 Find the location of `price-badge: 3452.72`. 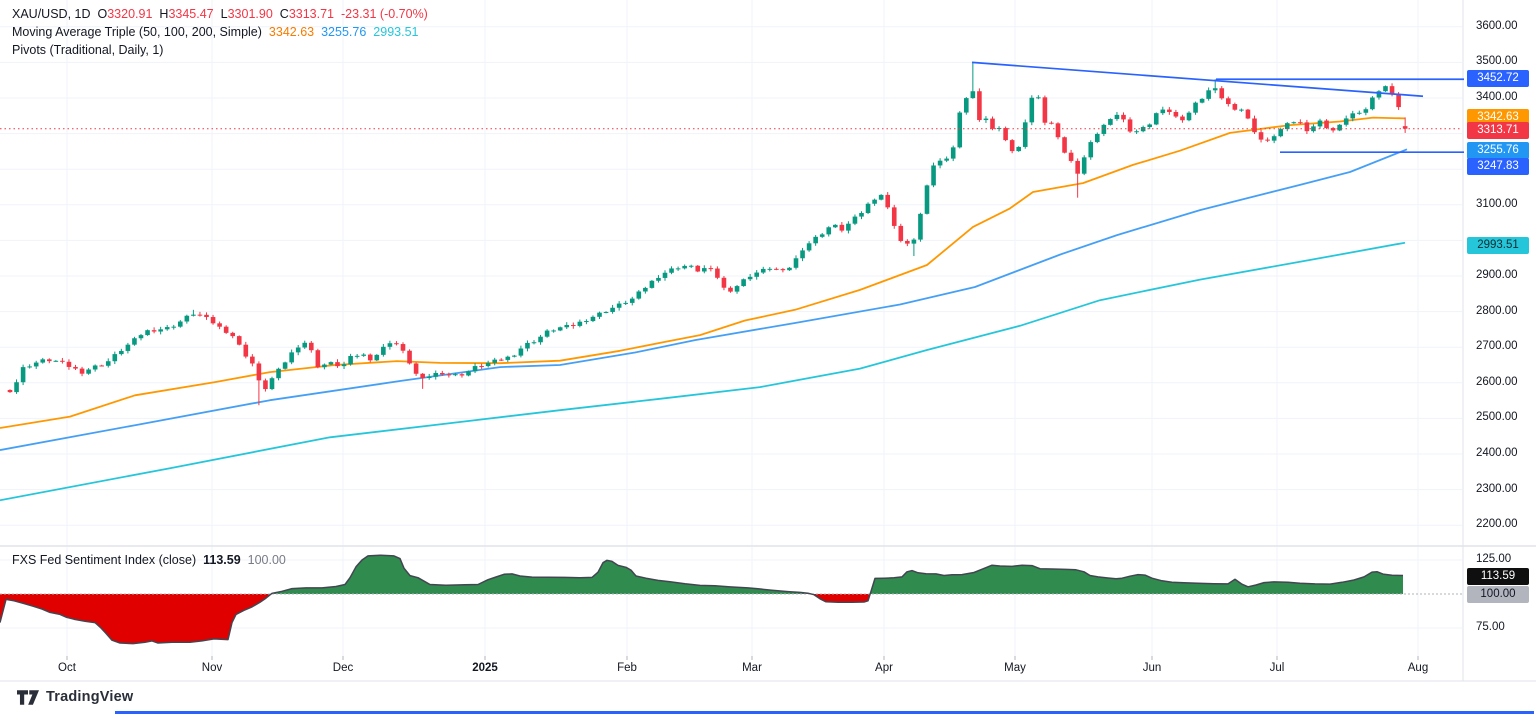

price-badge: 3452.72 is located at coordinates (1498, 78).